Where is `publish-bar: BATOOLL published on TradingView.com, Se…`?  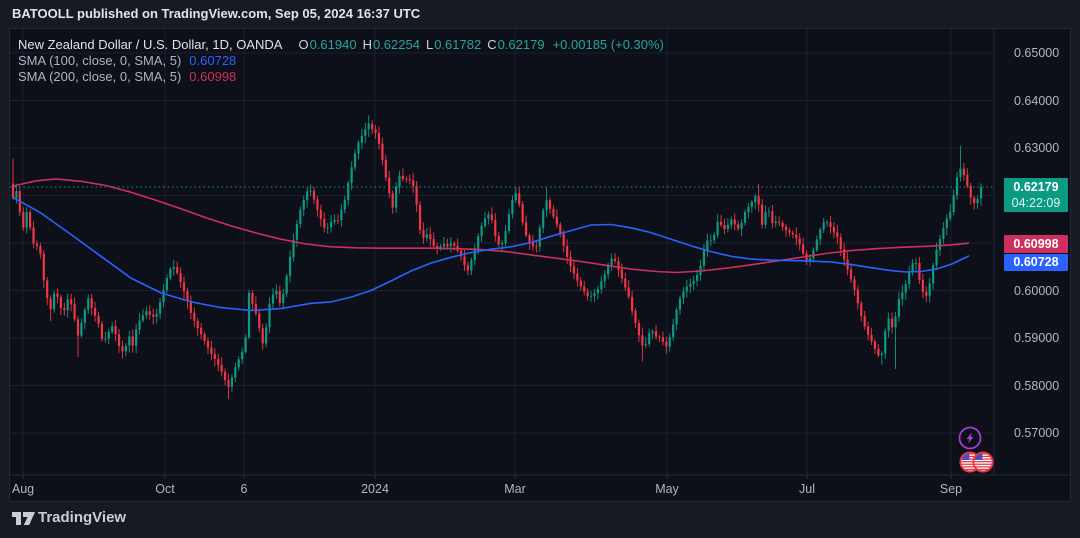
publish-bar: BATOOLL published on TradingView.com, Se… is located at coordinates (540, 14).